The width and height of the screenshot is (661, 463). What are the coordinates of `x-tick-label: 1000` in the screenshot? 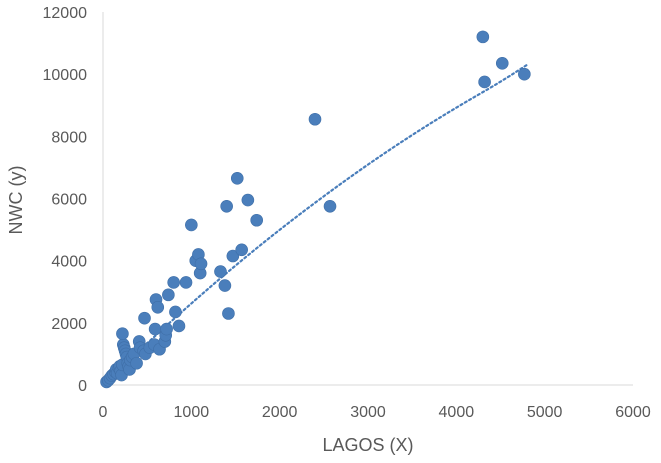 It's located at (192, 412).